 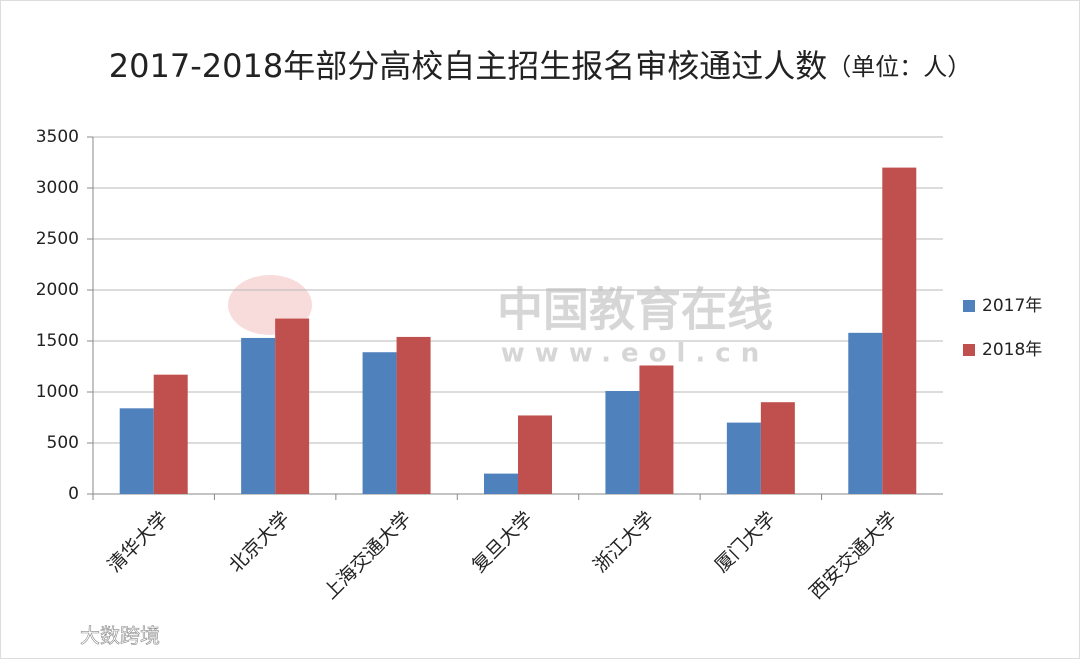 I want to click on legend-label: 2018年, so click(x=1012, y=350).